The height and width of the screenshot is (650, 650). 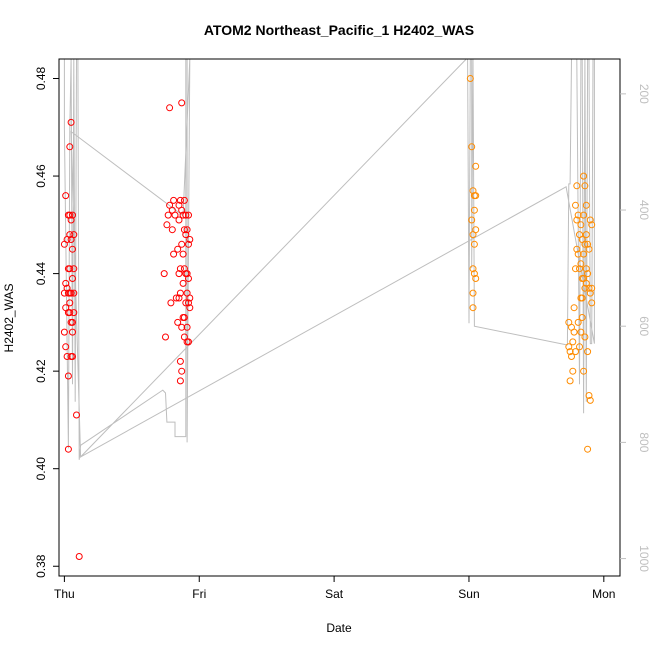 I want to click on x-tick-label: Thu, so click(x=64, y=594).